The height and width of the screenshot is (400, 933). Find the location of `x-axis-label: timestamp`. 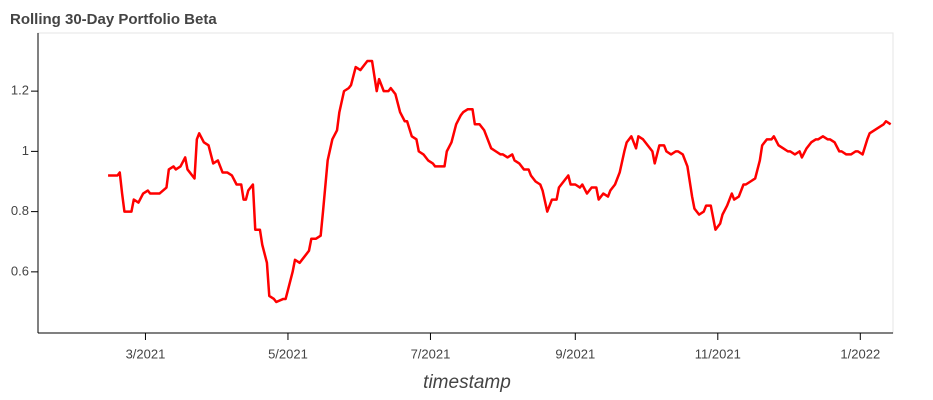

x-axis-label: timestamp is located at coordinates (467, 382).